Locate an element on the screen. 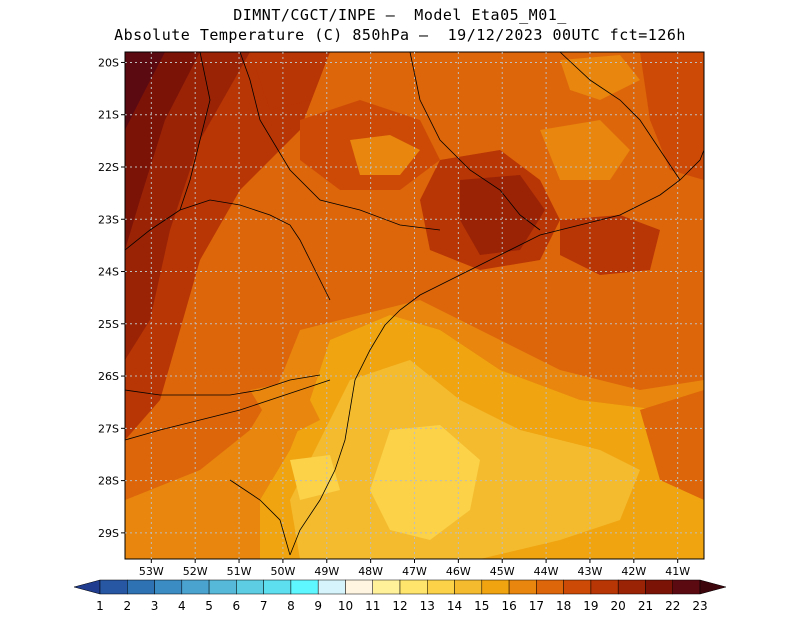 The image size is (800, 618). lon-label-53w: 53W is located at coordinates (151, 571).